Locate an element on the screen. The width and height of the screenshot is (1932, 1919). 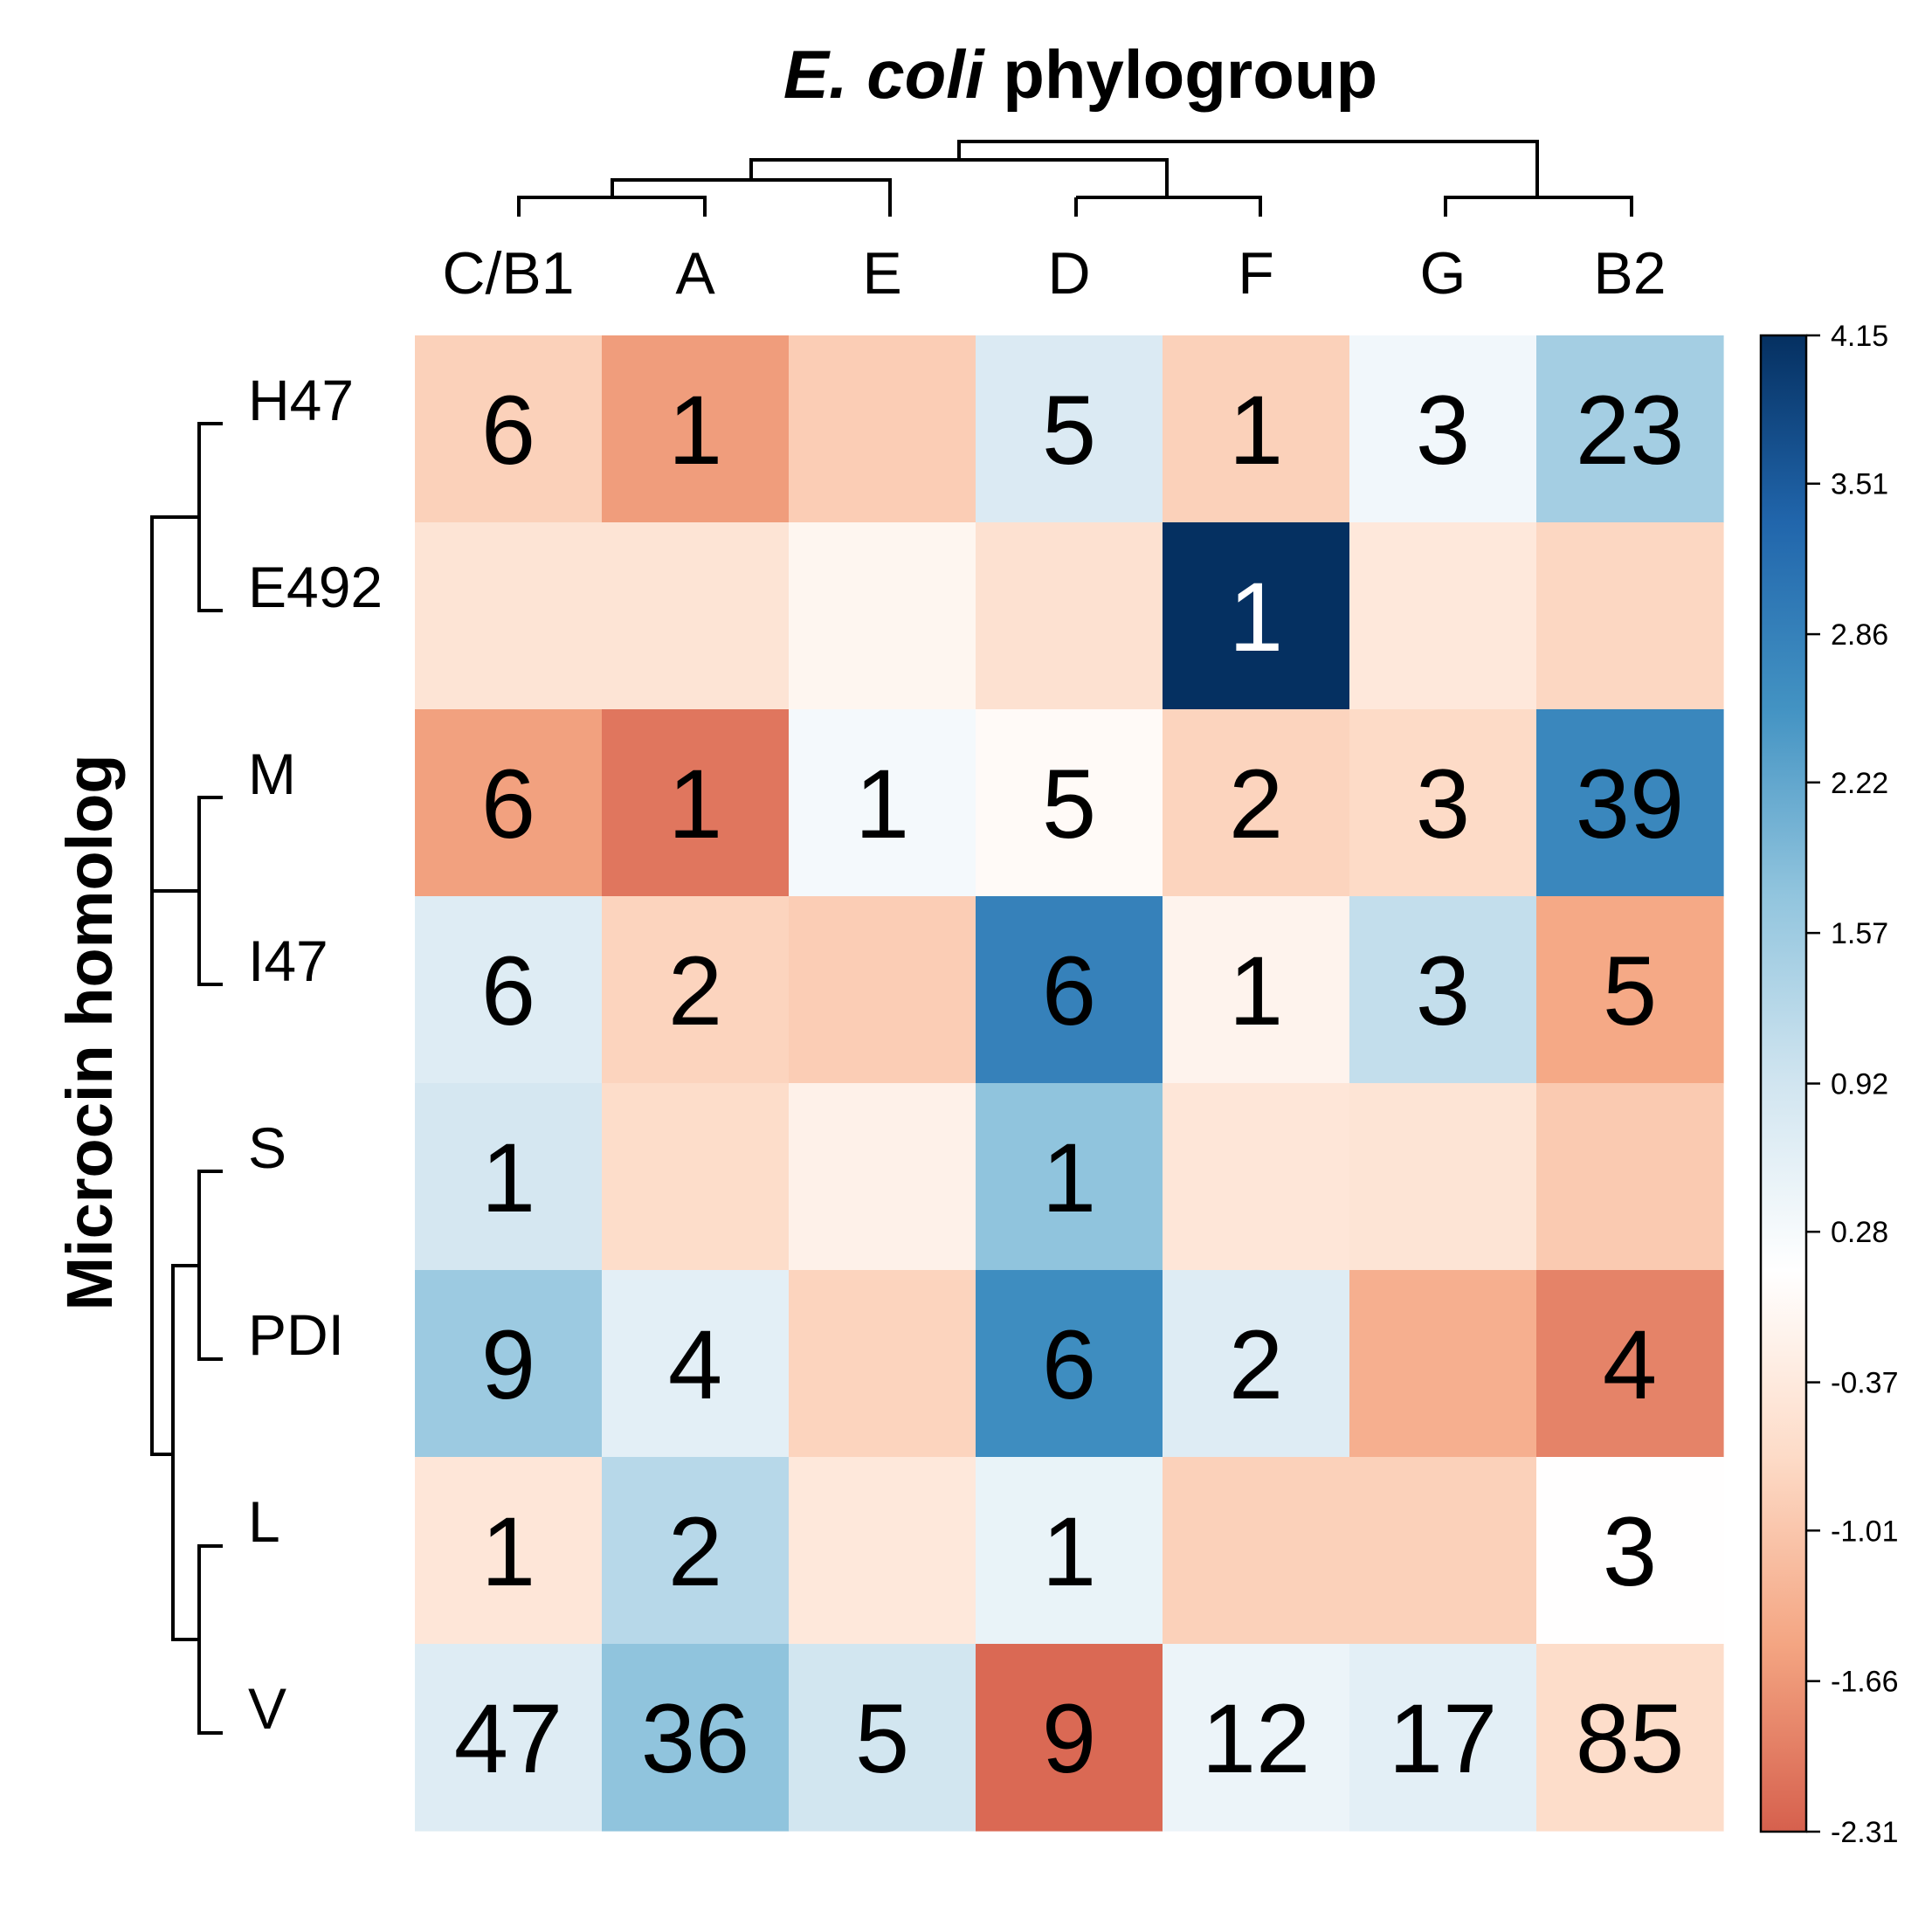
row-label: E492 is located at coordinates (315, 587).